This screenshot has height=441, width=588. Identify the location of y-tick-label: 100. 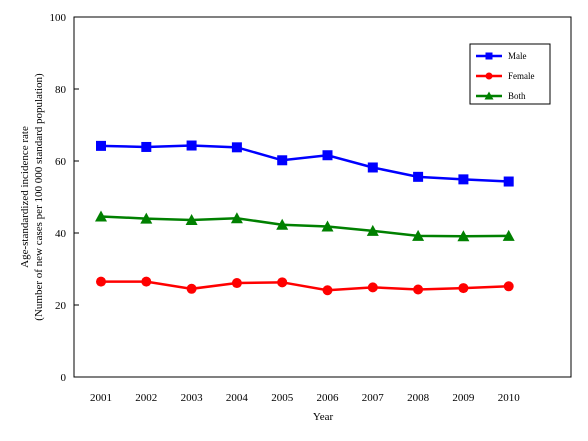
(58, 18).